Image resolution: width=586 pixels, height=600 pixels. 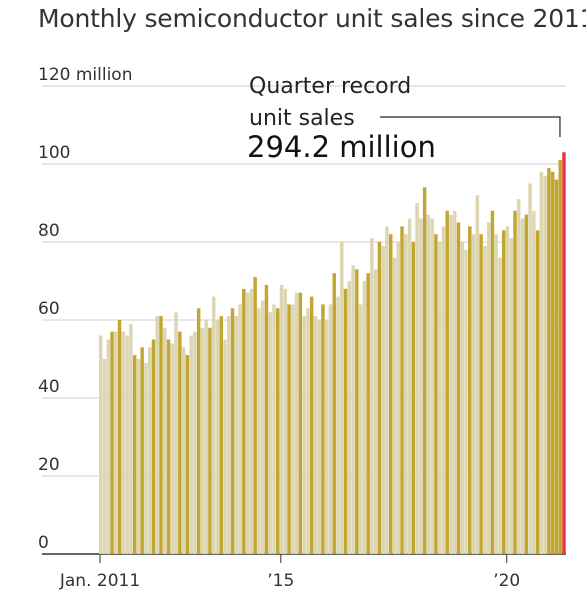 I want to click on bar-record, so click(x=564, y=353).